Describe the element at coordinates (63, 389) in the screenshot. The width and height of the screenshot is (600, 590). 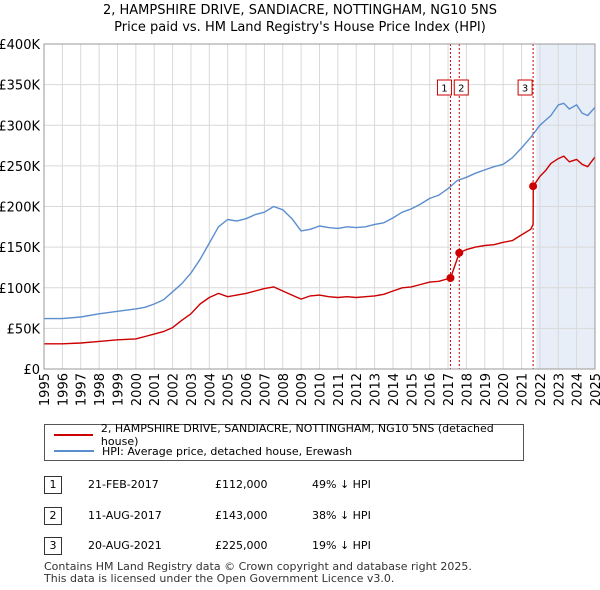
I see `x-tick-label: 1996` at that location.